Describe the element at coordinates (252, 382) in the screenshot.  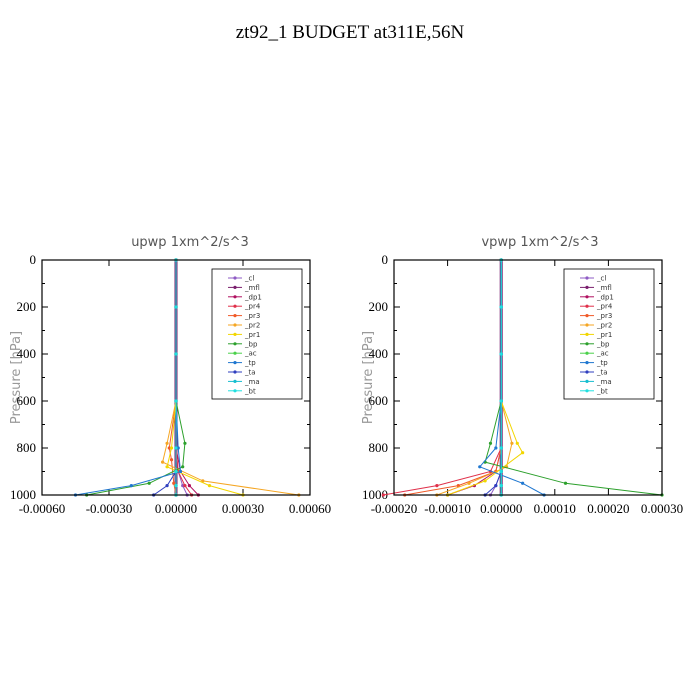
I see `legend-label: _ma` at that location.